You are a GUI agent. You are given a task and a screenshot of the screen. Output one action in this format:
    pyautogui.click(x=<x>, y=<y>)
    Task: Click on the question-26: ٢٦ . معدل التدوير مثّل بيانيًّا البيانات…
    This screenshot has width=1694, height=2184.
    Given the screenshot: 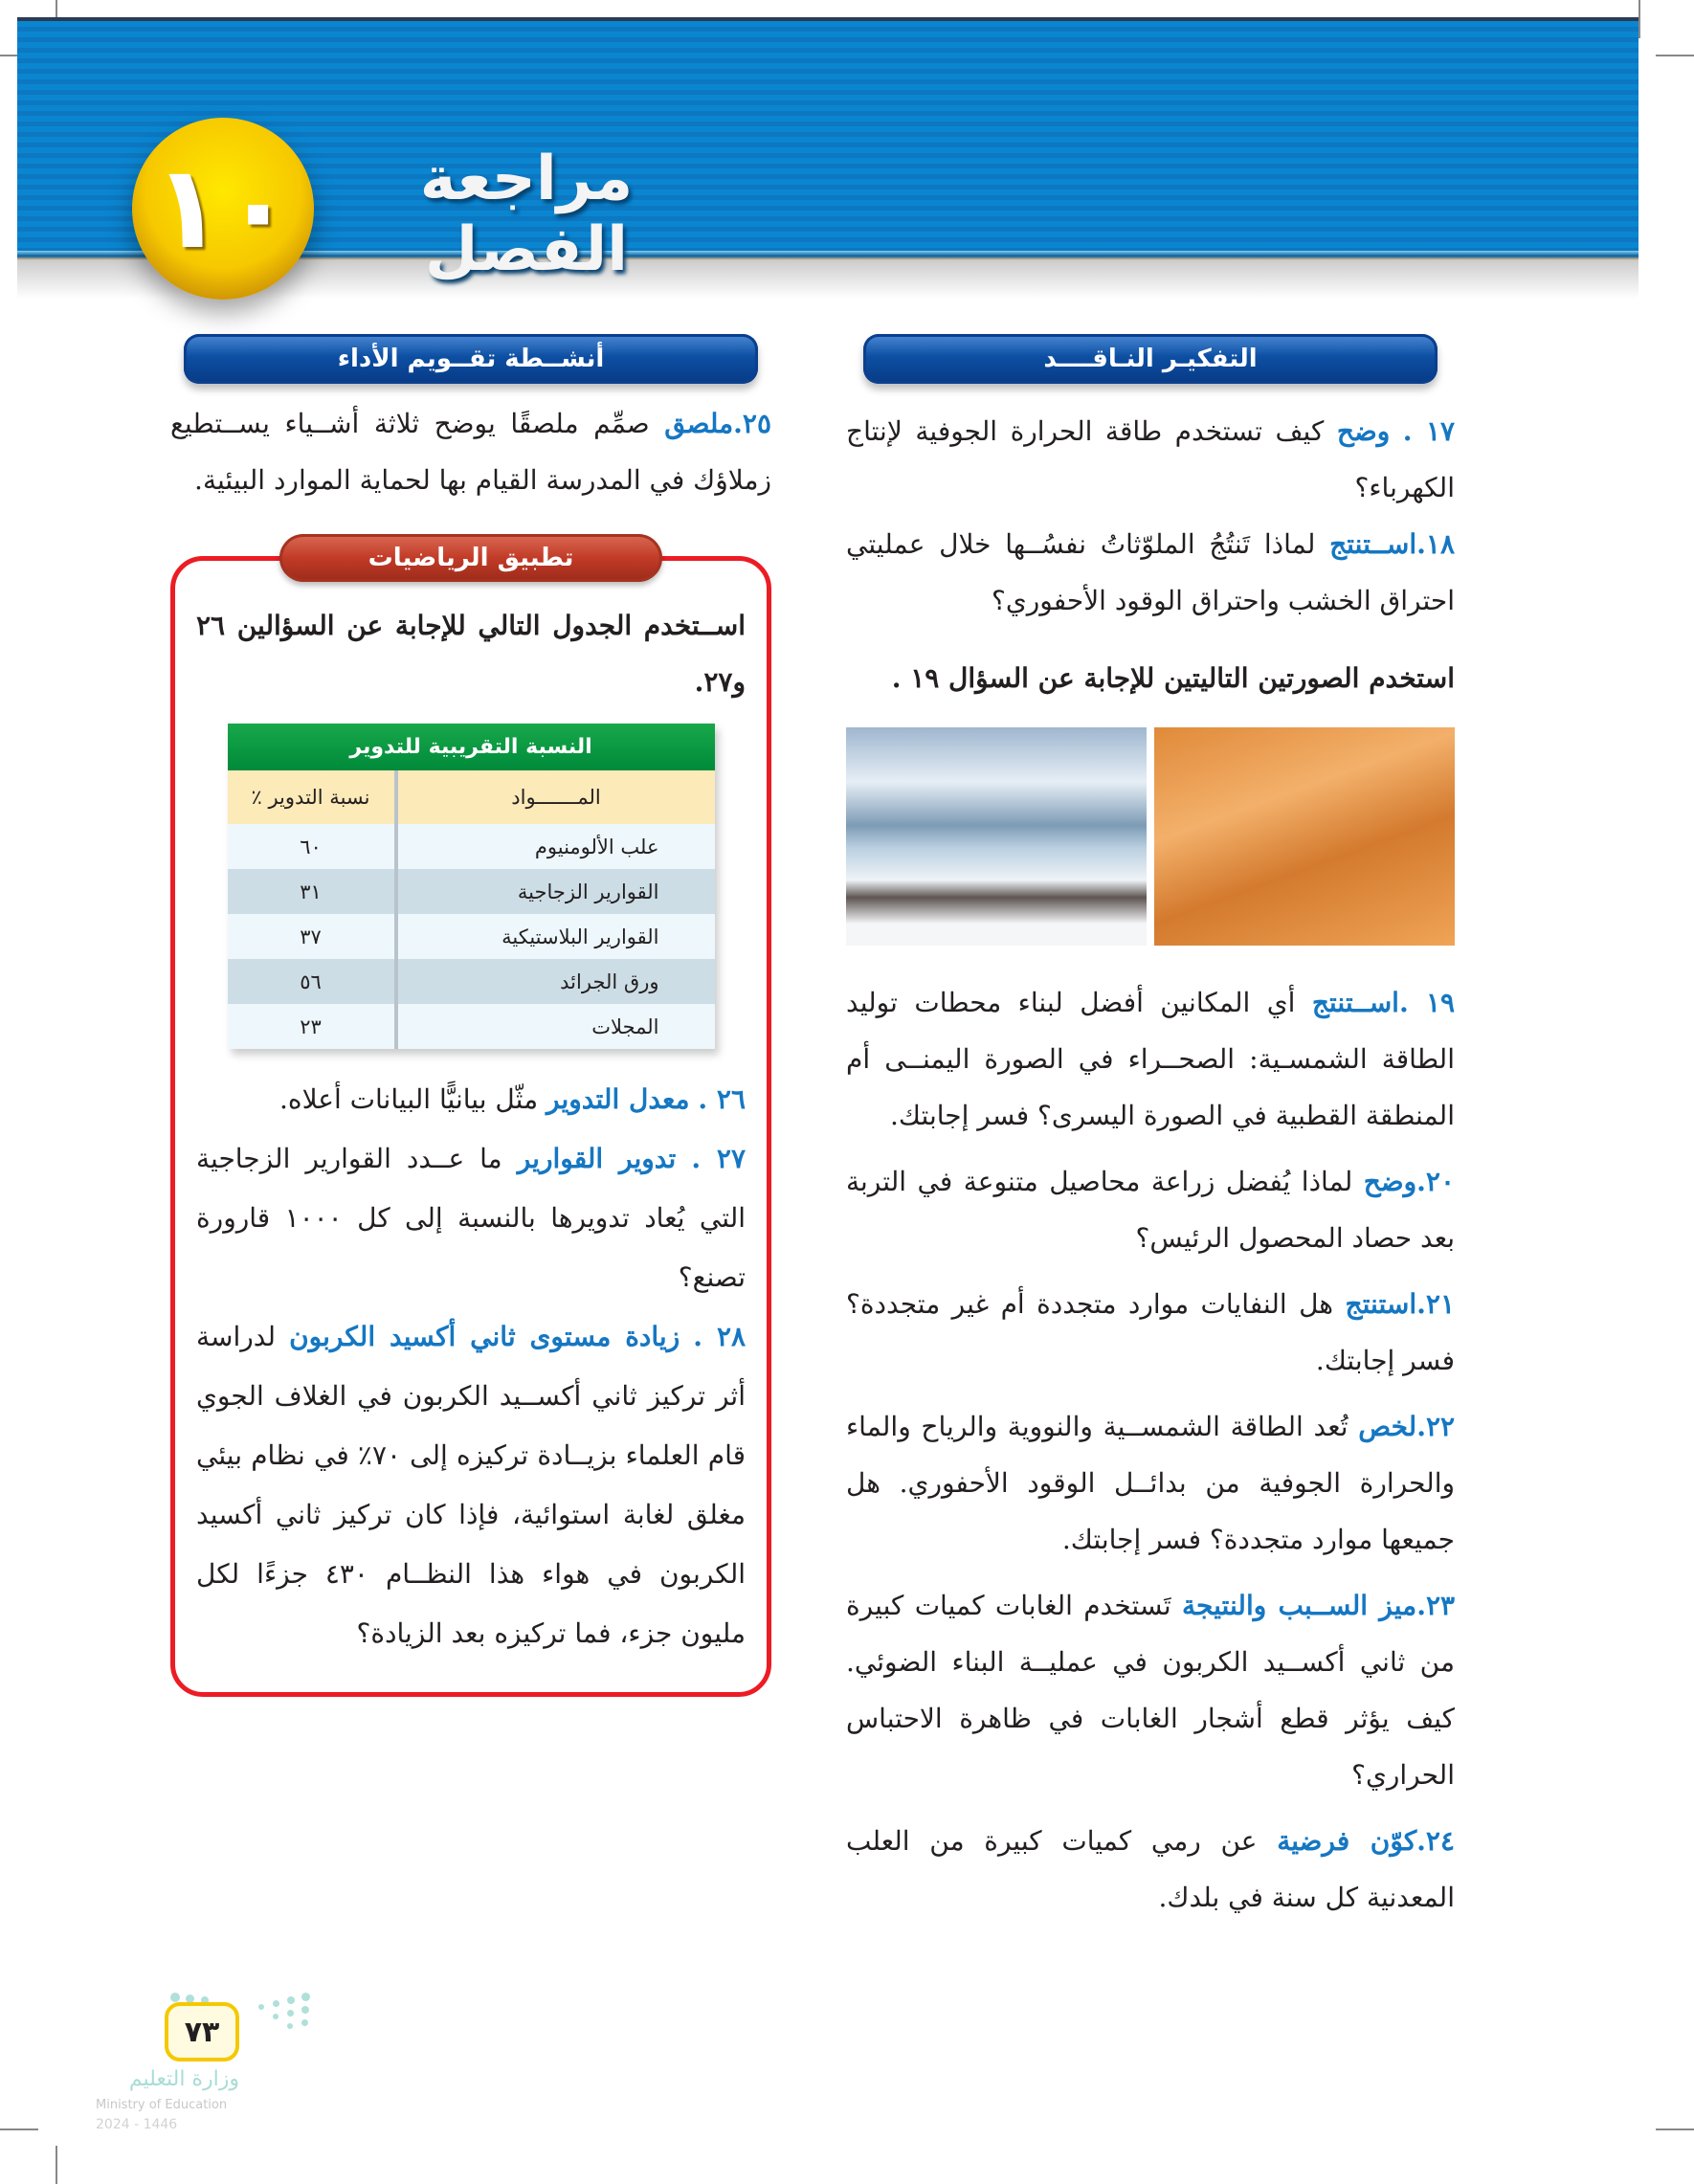 What is the action you would take?
    pyautogui.click(x=512, y=1099)
    